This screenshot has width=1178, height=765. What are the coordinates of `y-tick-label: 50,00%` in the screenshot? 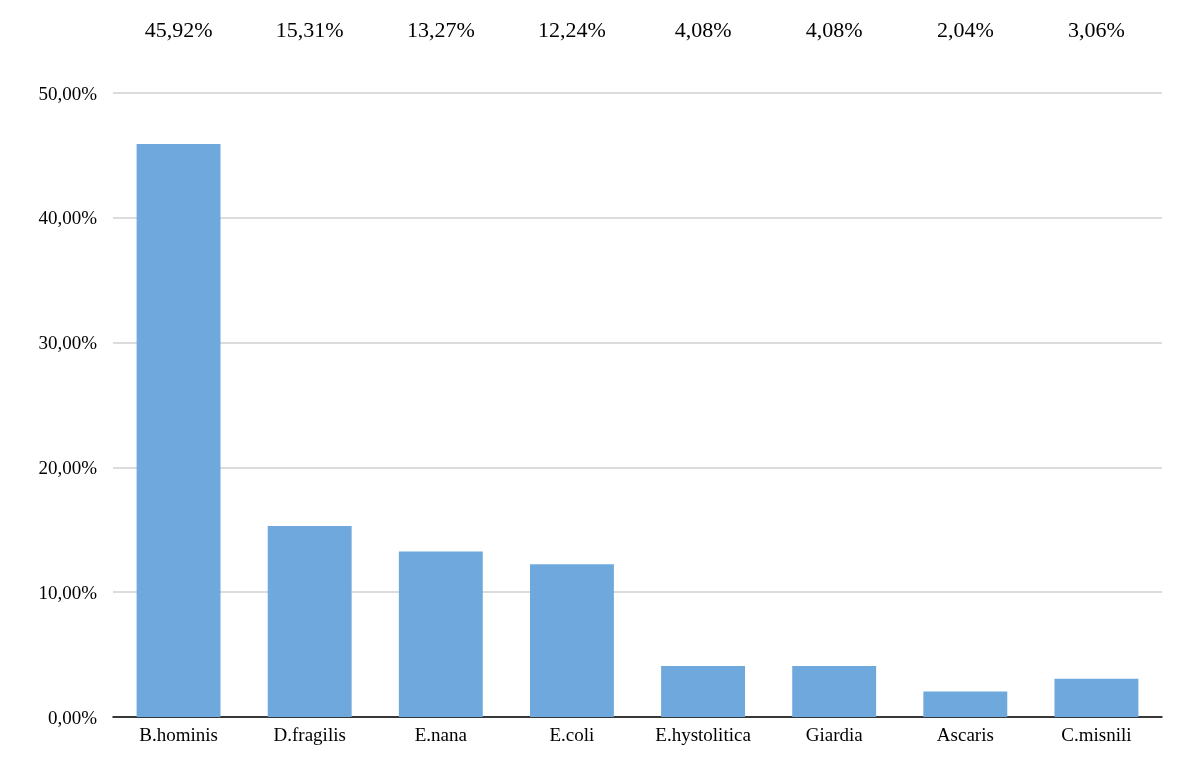 It's located at (68, 93).